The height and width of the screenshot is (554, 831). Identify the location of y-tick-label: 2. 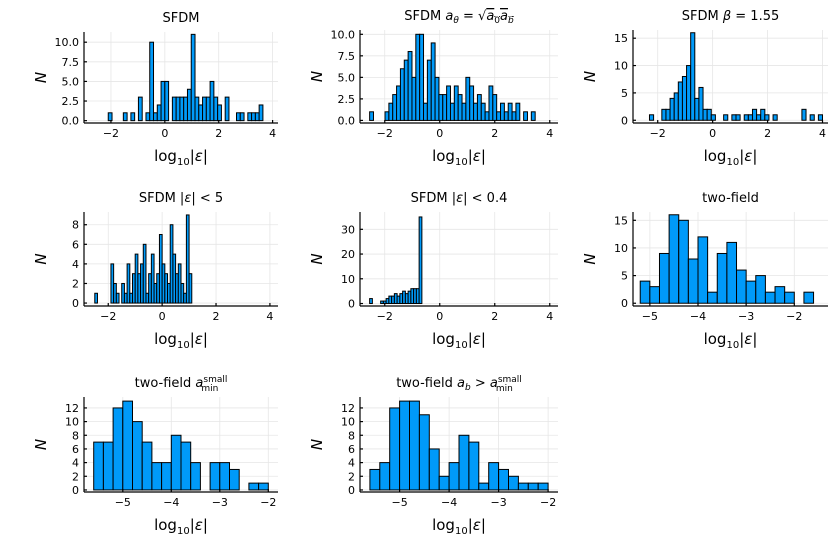
(75, 476).